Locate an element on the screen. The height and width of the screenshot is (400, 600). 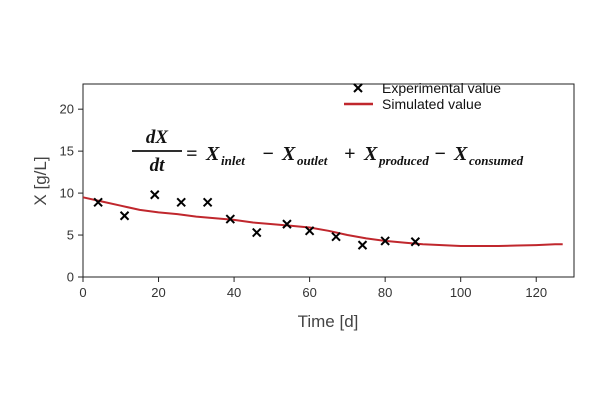
experimental-series is located at coordinates (257, 220).